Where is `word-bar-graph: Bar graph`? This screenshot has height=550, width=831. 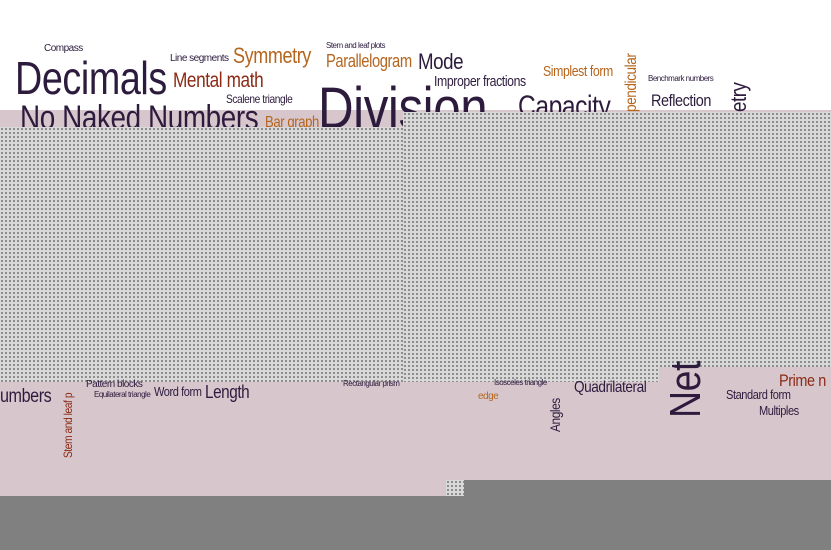 word-bar-graph: Bar graph is located at coordinates (292, 122).